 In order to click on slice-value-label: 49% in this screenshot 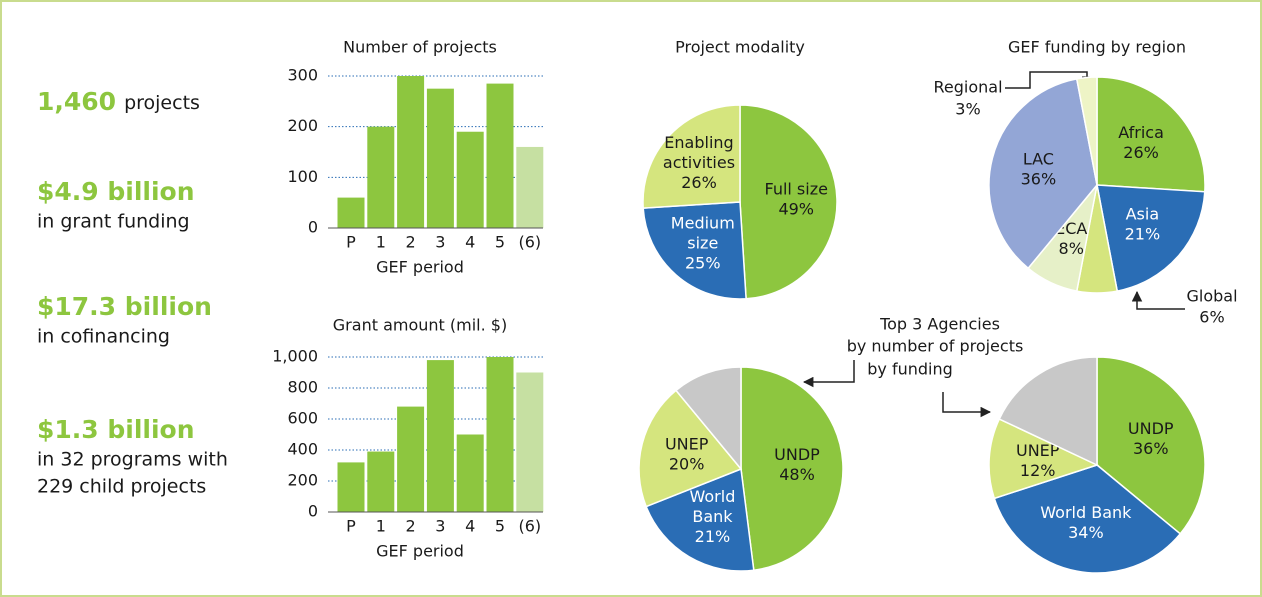, I will do `click(796, 209)`.